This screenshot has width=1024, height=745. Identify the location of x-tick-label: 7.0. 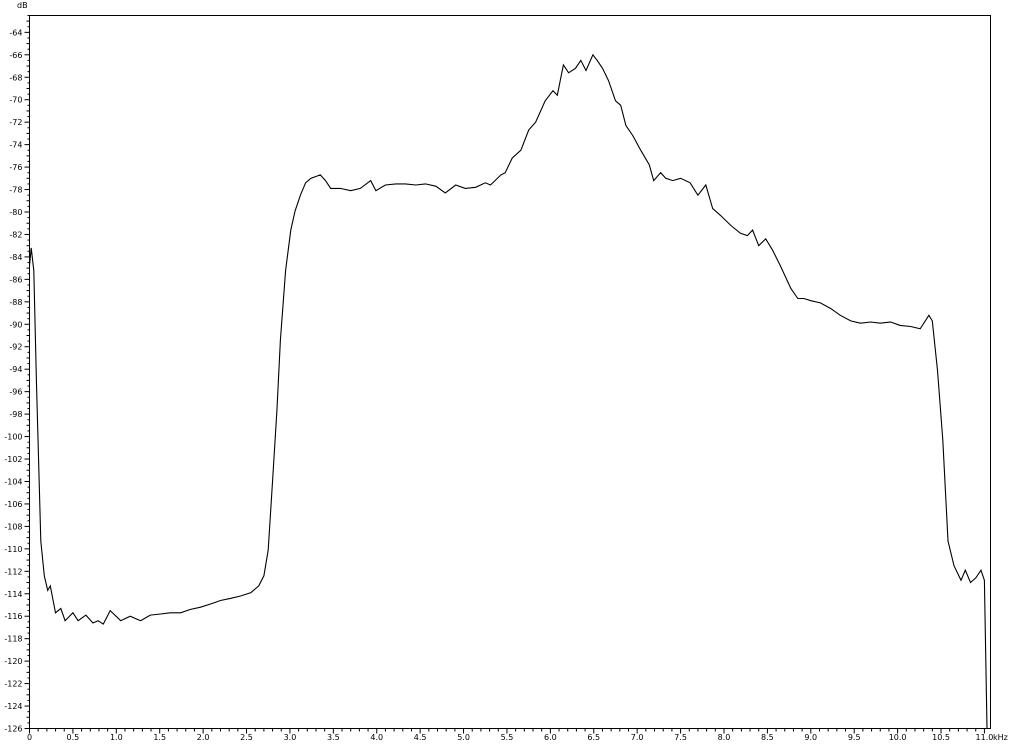
(637, 737).